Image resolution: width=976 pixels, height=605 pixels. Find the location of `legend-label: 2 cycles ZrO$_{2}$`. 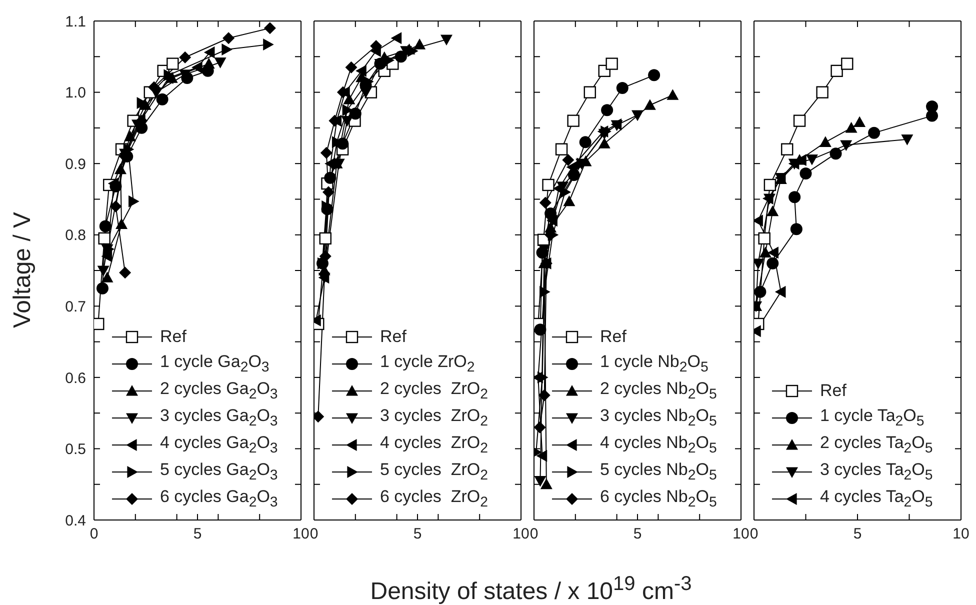

legend-label: 2 cycles ZrO$_{2}$ is located at coordinates (434, 390).